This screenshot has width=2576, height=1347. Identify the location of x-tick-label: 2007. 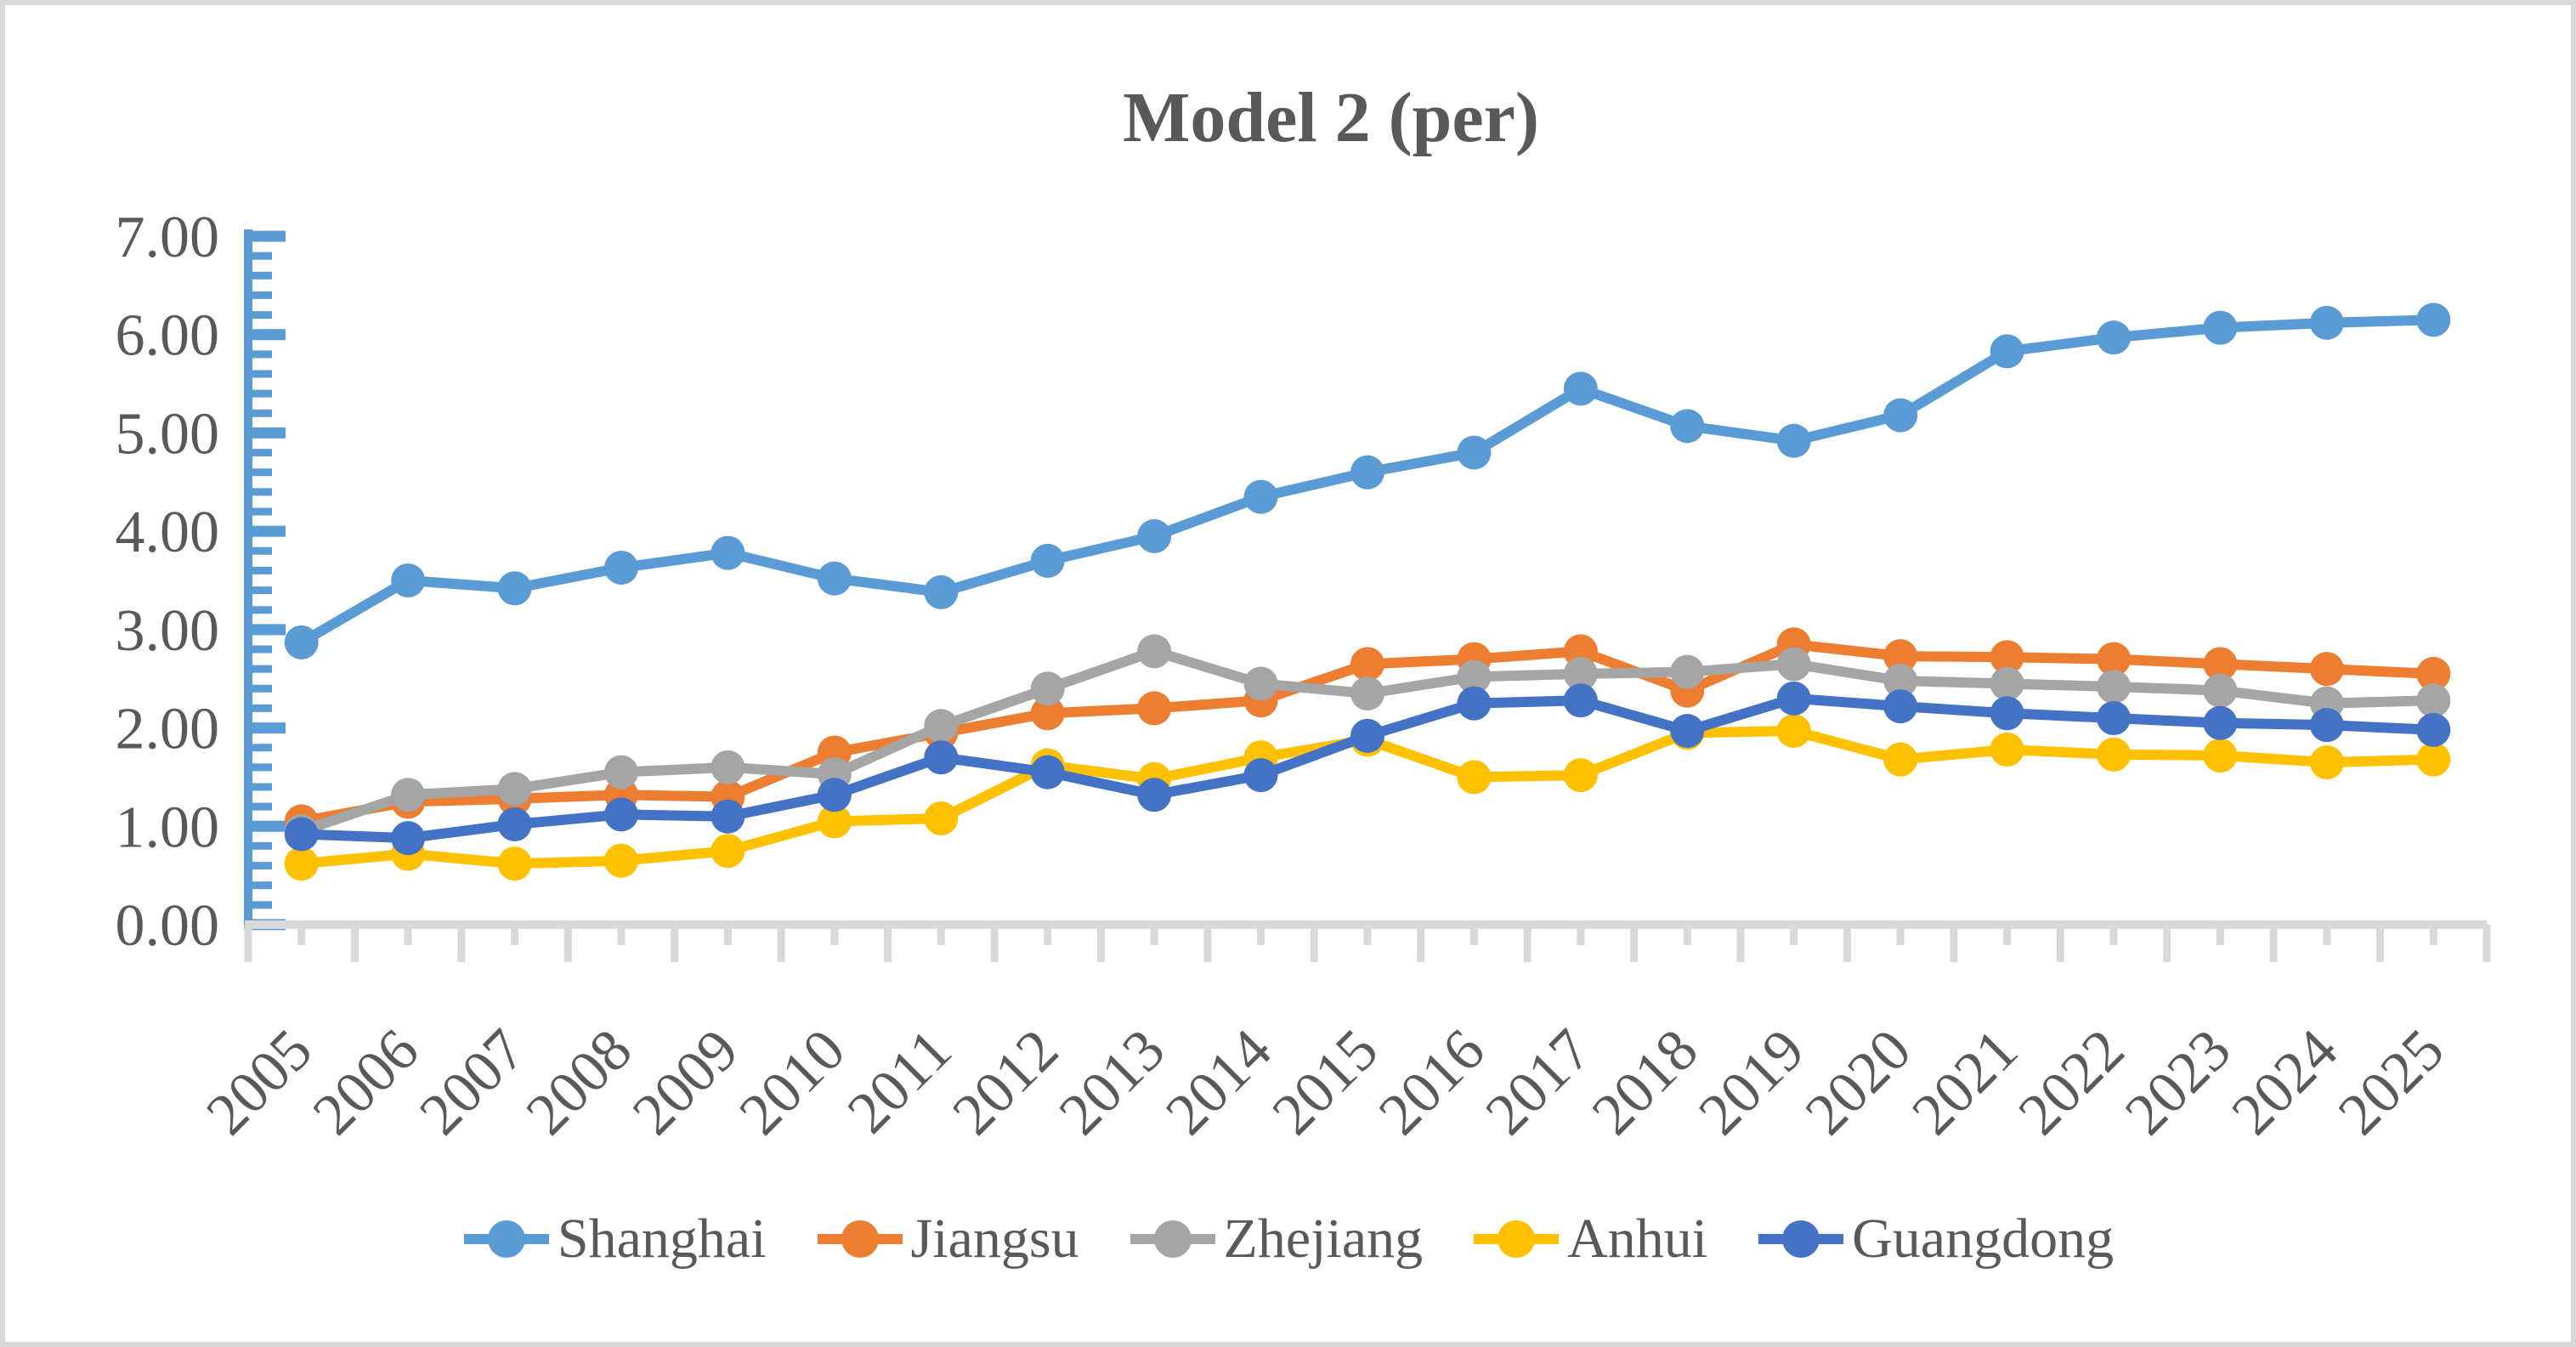
(472, 1082).